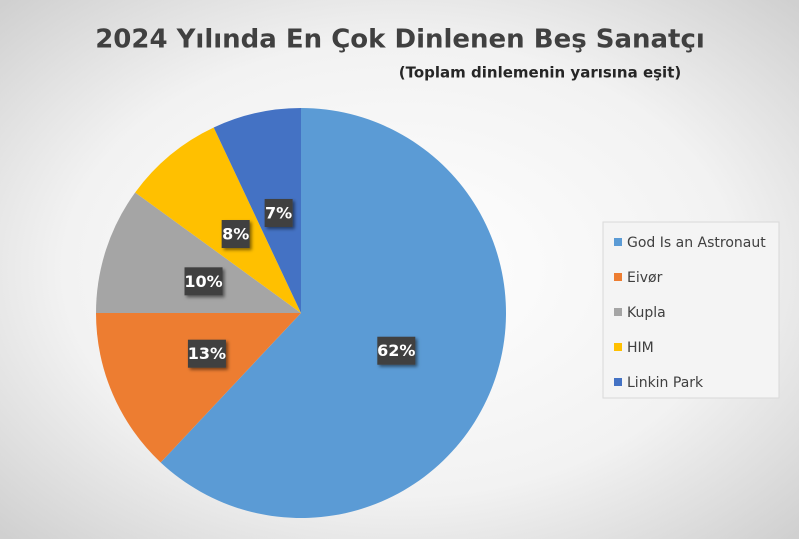 This screenshot has height=539, width=799. What do you see at coordinates (646, 313) in the screenshot?
I see `legend-label: Kupla` at bounding box center [646, 313].